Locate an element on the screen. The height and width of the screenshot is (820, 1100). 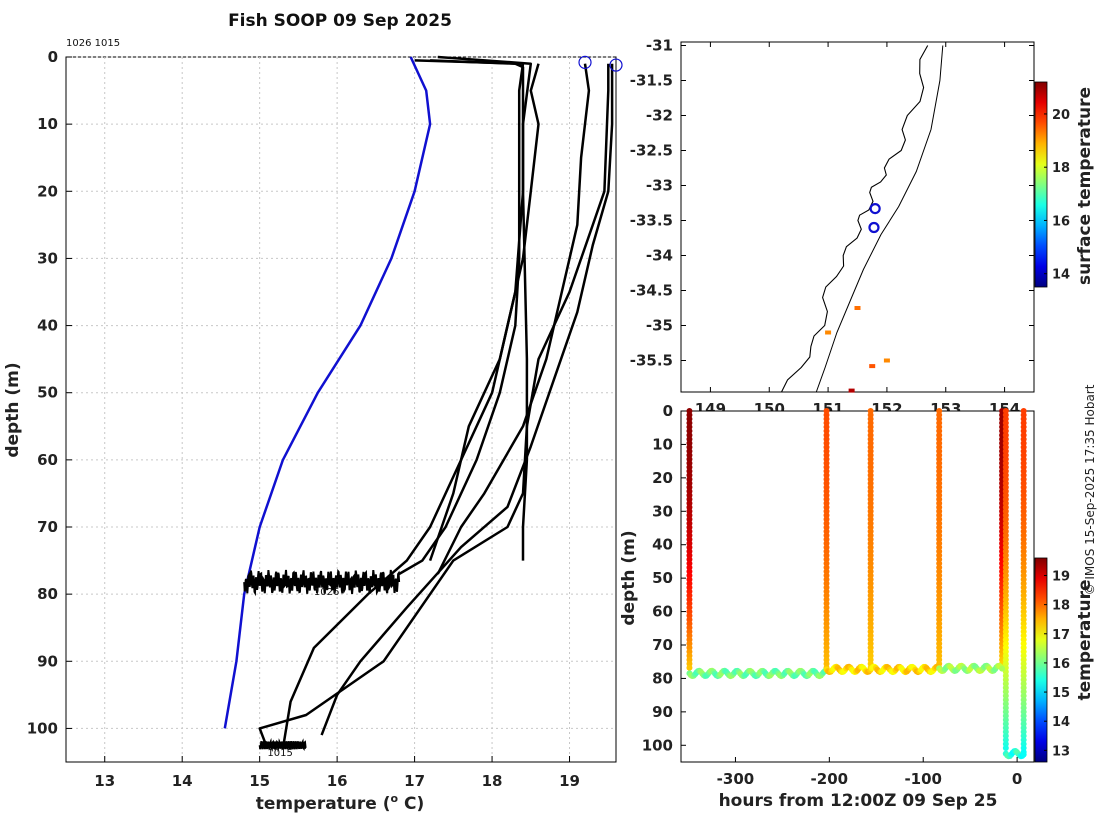
coastline is located at coordinates (855, 219).